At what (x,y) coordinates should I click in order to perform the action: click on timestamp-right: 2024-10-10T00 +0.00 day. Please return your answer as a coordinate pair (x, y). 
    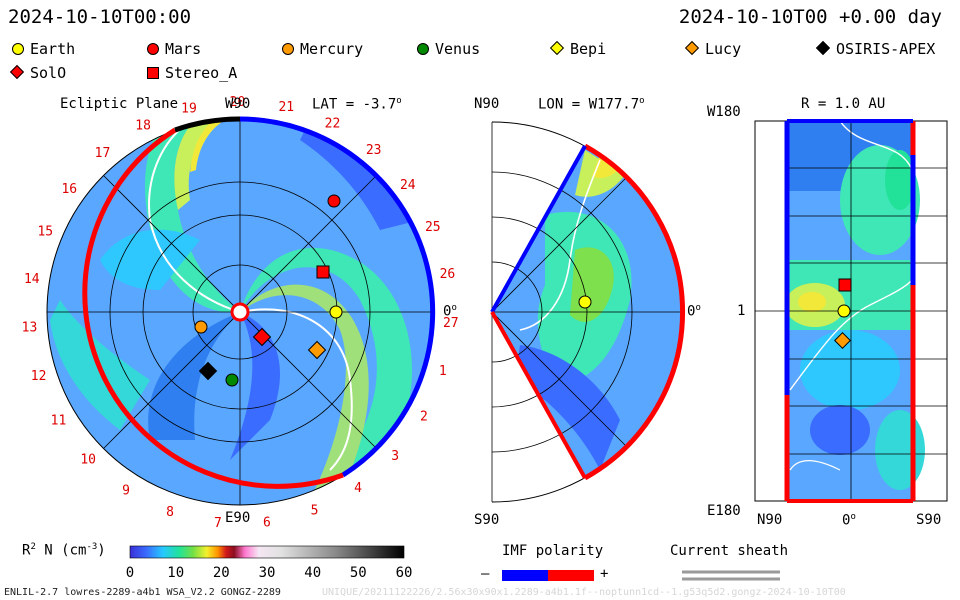
    Looking at the image, I should click on (810, 17).